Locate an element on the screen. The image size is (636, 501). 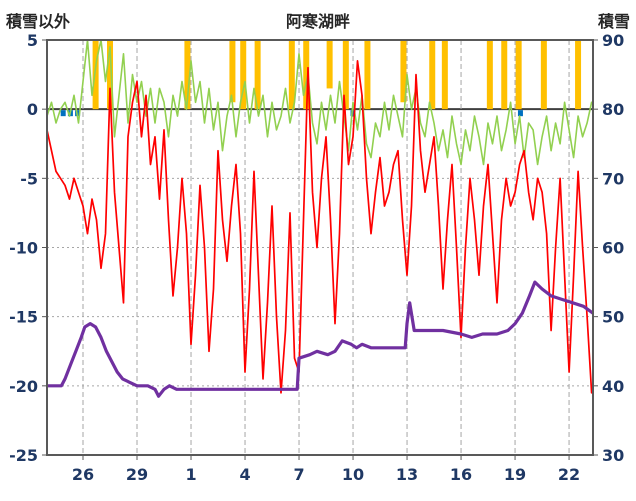
chart-title: 阿寒湖畔 is located at coordinates (317, 21).